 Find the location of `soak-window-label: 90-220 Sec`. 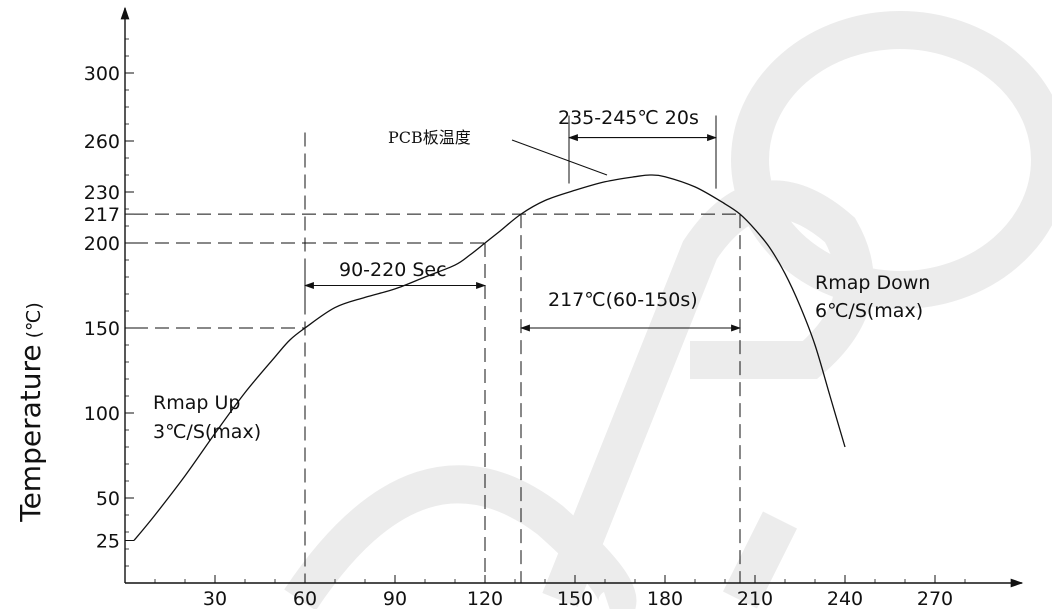

soak-window-label: 90-220 Sec is located at coordinates (393, 270).